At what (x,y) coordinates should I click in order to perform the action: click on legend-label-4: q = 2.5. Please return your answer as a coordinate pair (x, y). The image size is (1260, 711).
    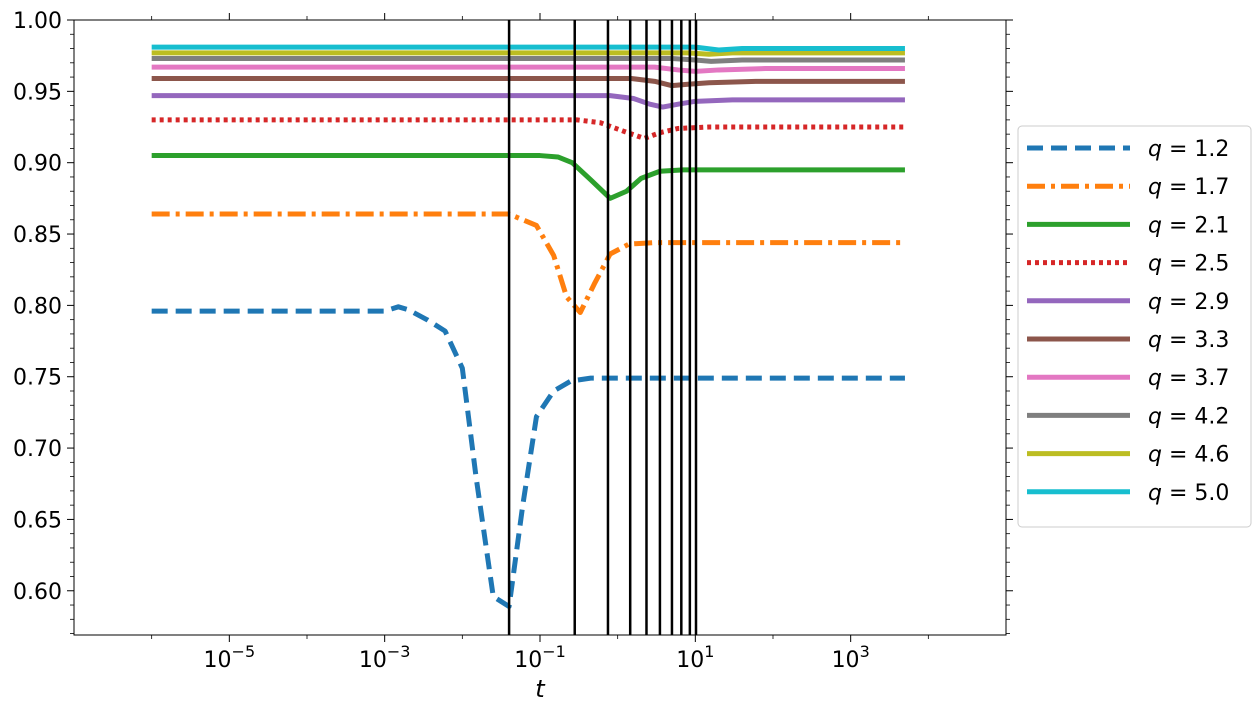
    Looking at the image, I should click on (1188, 264).